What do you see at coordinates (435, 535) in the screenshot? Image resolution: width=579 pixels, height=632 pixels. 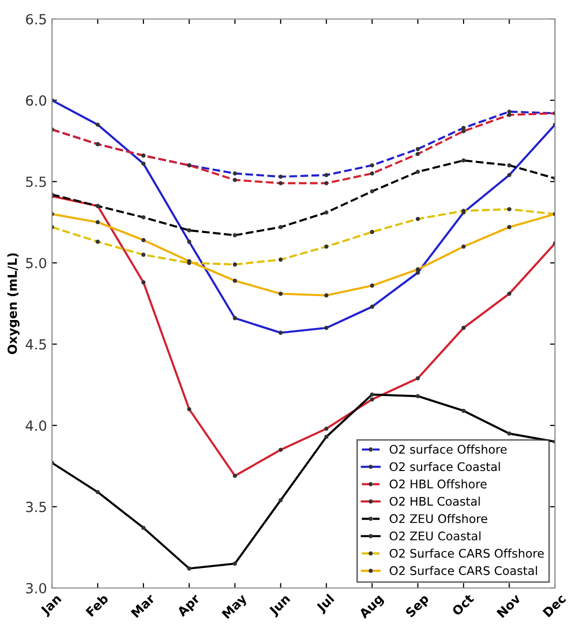 I see `legend-label: O2 ZEU Coastal` at bounding box center [435, 535].